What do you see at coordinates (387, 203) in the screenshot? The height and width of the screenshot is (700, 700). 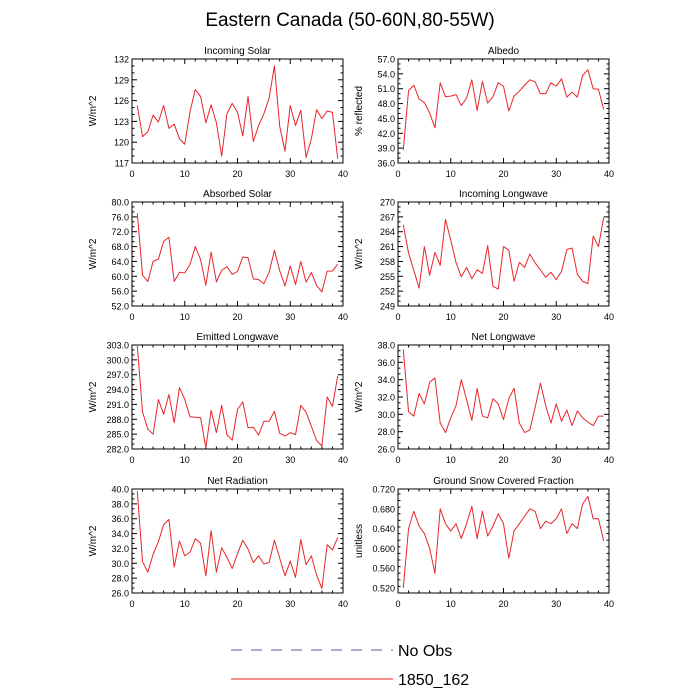 I see `y-tick-label: 270` at bounding box center [387, 203].